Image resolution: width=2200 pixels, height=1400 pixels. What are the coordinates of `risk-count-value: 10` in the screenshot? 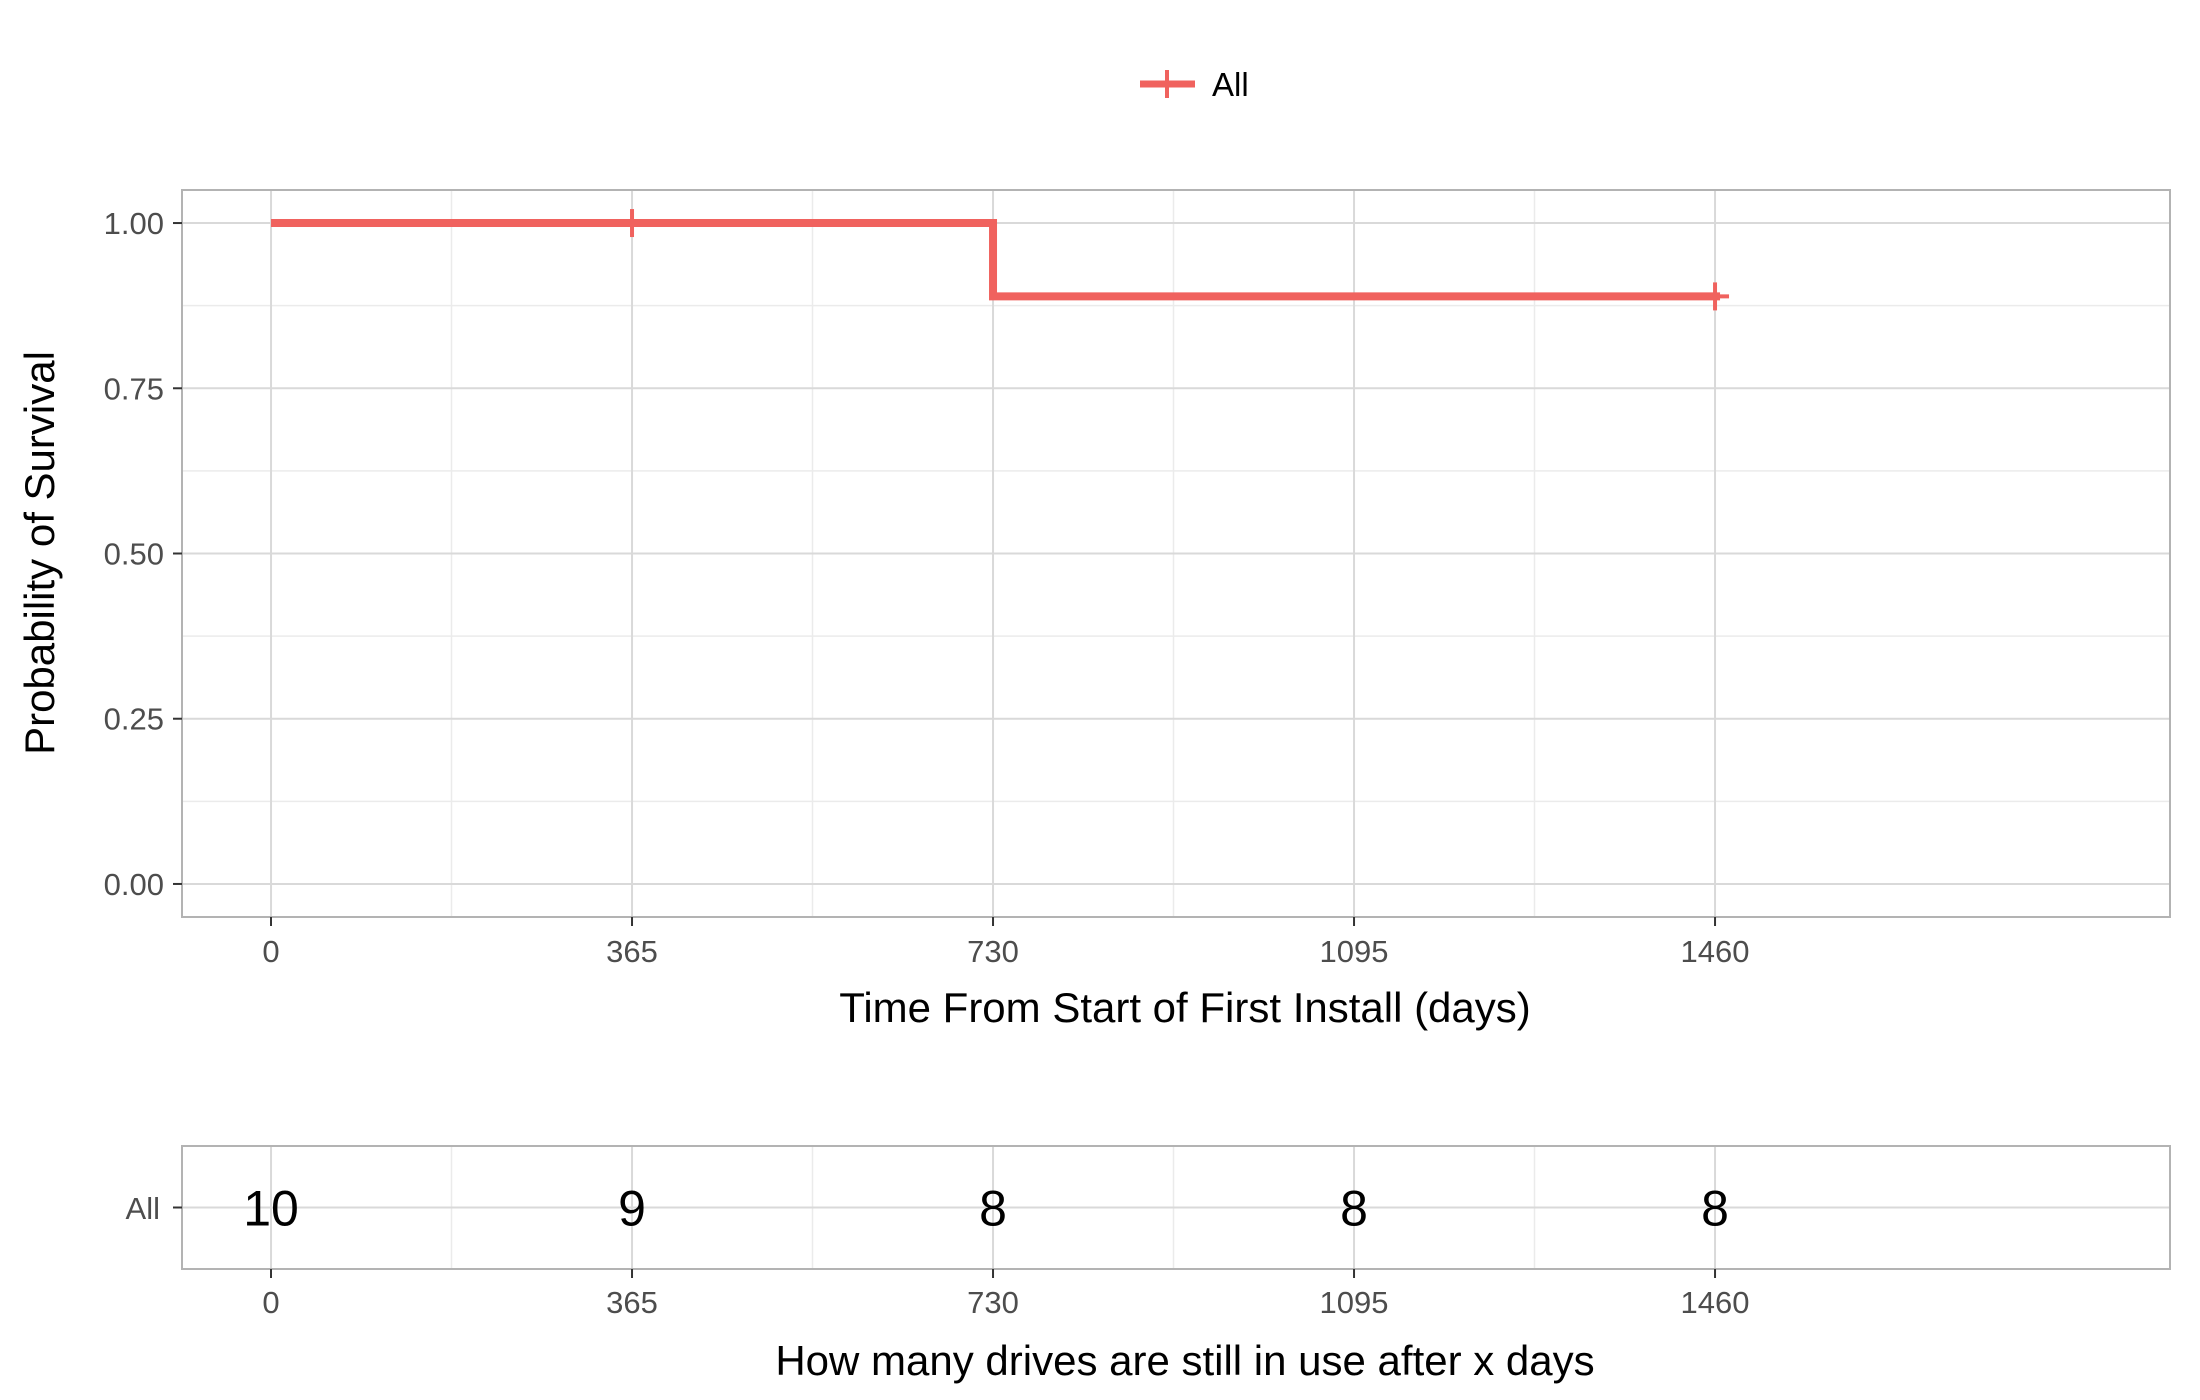 It's located at (271, 1209).